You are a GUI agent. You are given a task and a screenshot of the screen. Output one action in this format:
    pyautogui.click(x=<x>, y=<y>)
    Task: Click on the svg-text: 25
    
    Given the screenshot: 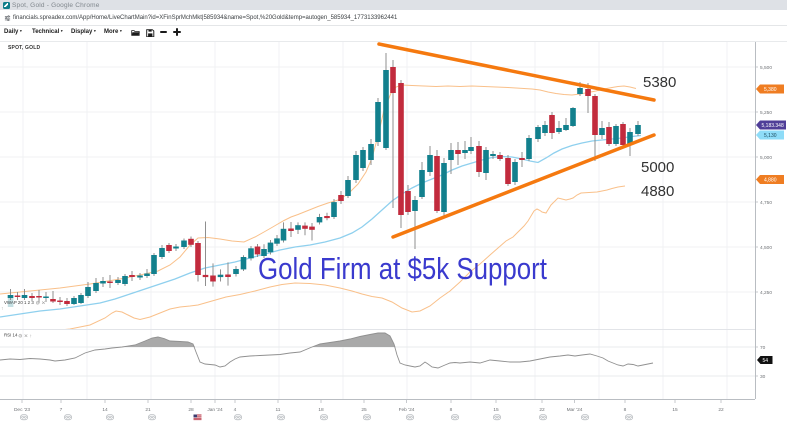 What is the action you would take?
    pyautogui.click(x=364, y=410)
    